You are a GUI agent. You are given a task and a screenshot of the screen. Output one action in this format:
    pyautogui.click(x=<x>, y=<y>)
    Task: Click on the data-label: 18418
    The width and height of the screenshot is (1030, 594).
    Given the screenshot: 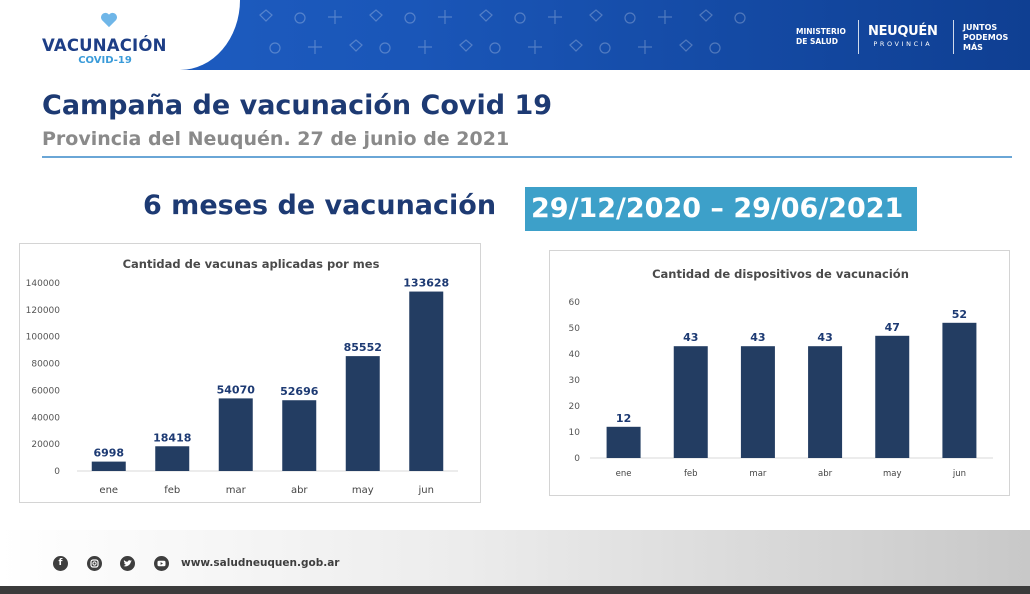 What is the action you would take?
    pyautogui.click(x=172, y=437)
    